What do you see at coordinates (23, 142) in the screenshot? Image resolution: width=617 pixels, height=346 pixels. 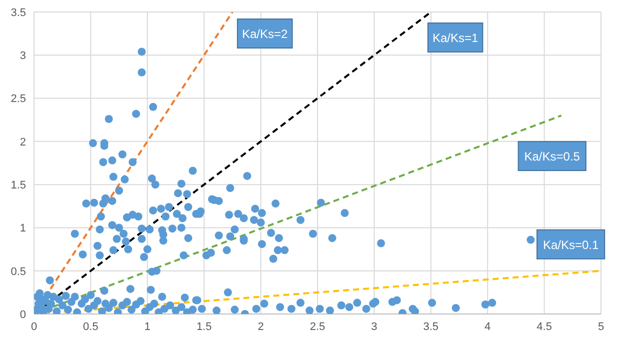 I see `y-tick-label: 2` at bounding box center [23, 142].